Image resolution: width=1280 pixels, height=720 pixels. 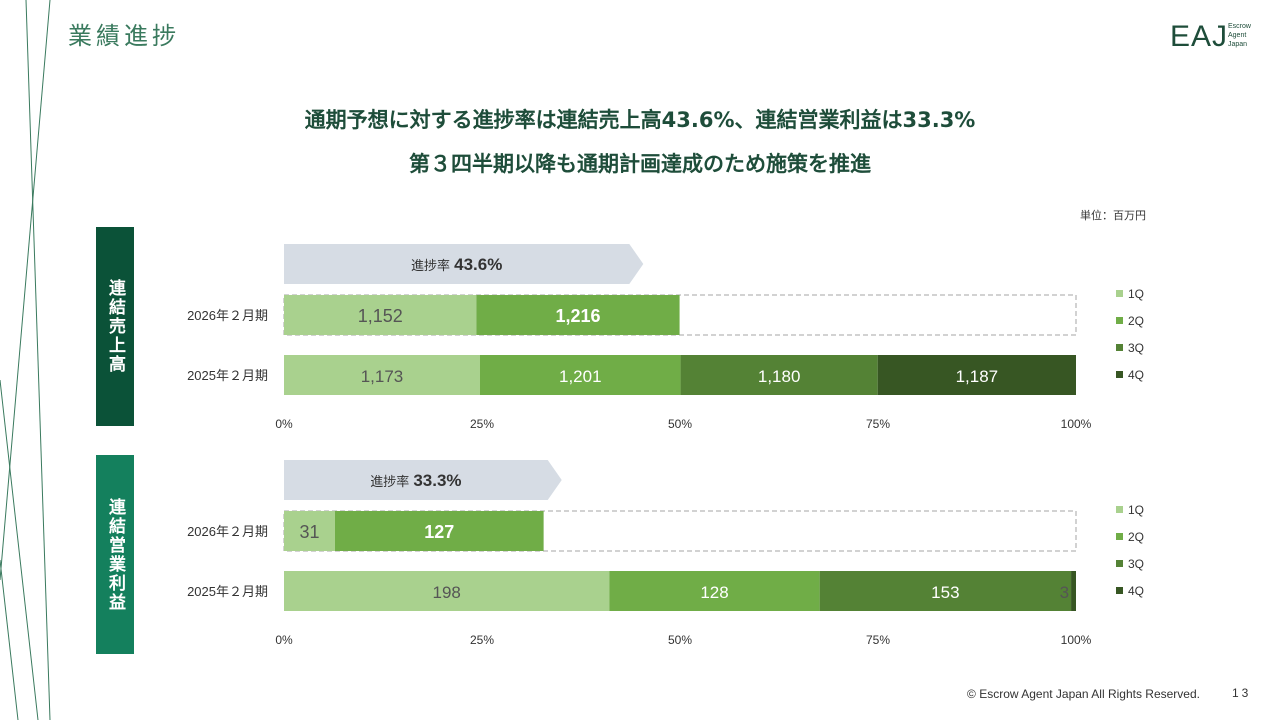 I want to click on logo-sub-text: Escrow Agent Japan, so click(x=1239, y=35).